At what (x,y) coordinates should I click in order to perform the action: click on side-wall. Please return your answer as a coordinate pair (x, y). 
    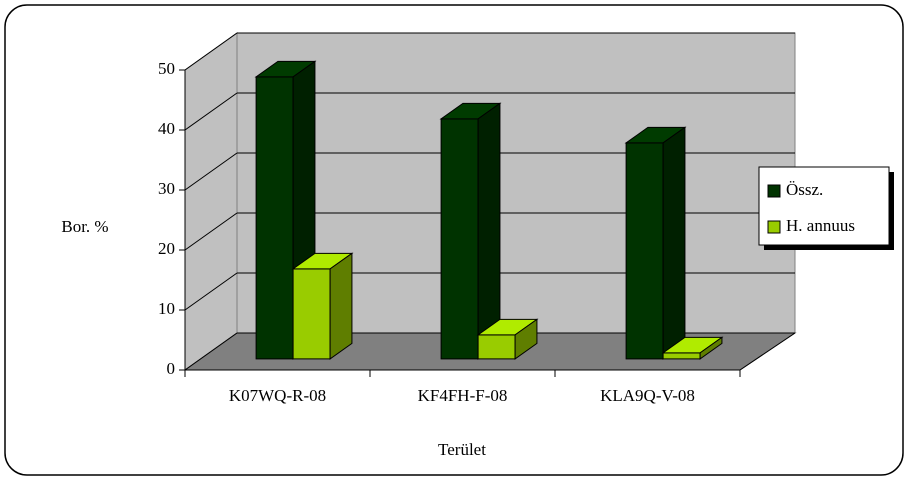
    Looking at the image, I should click on (211, 201).